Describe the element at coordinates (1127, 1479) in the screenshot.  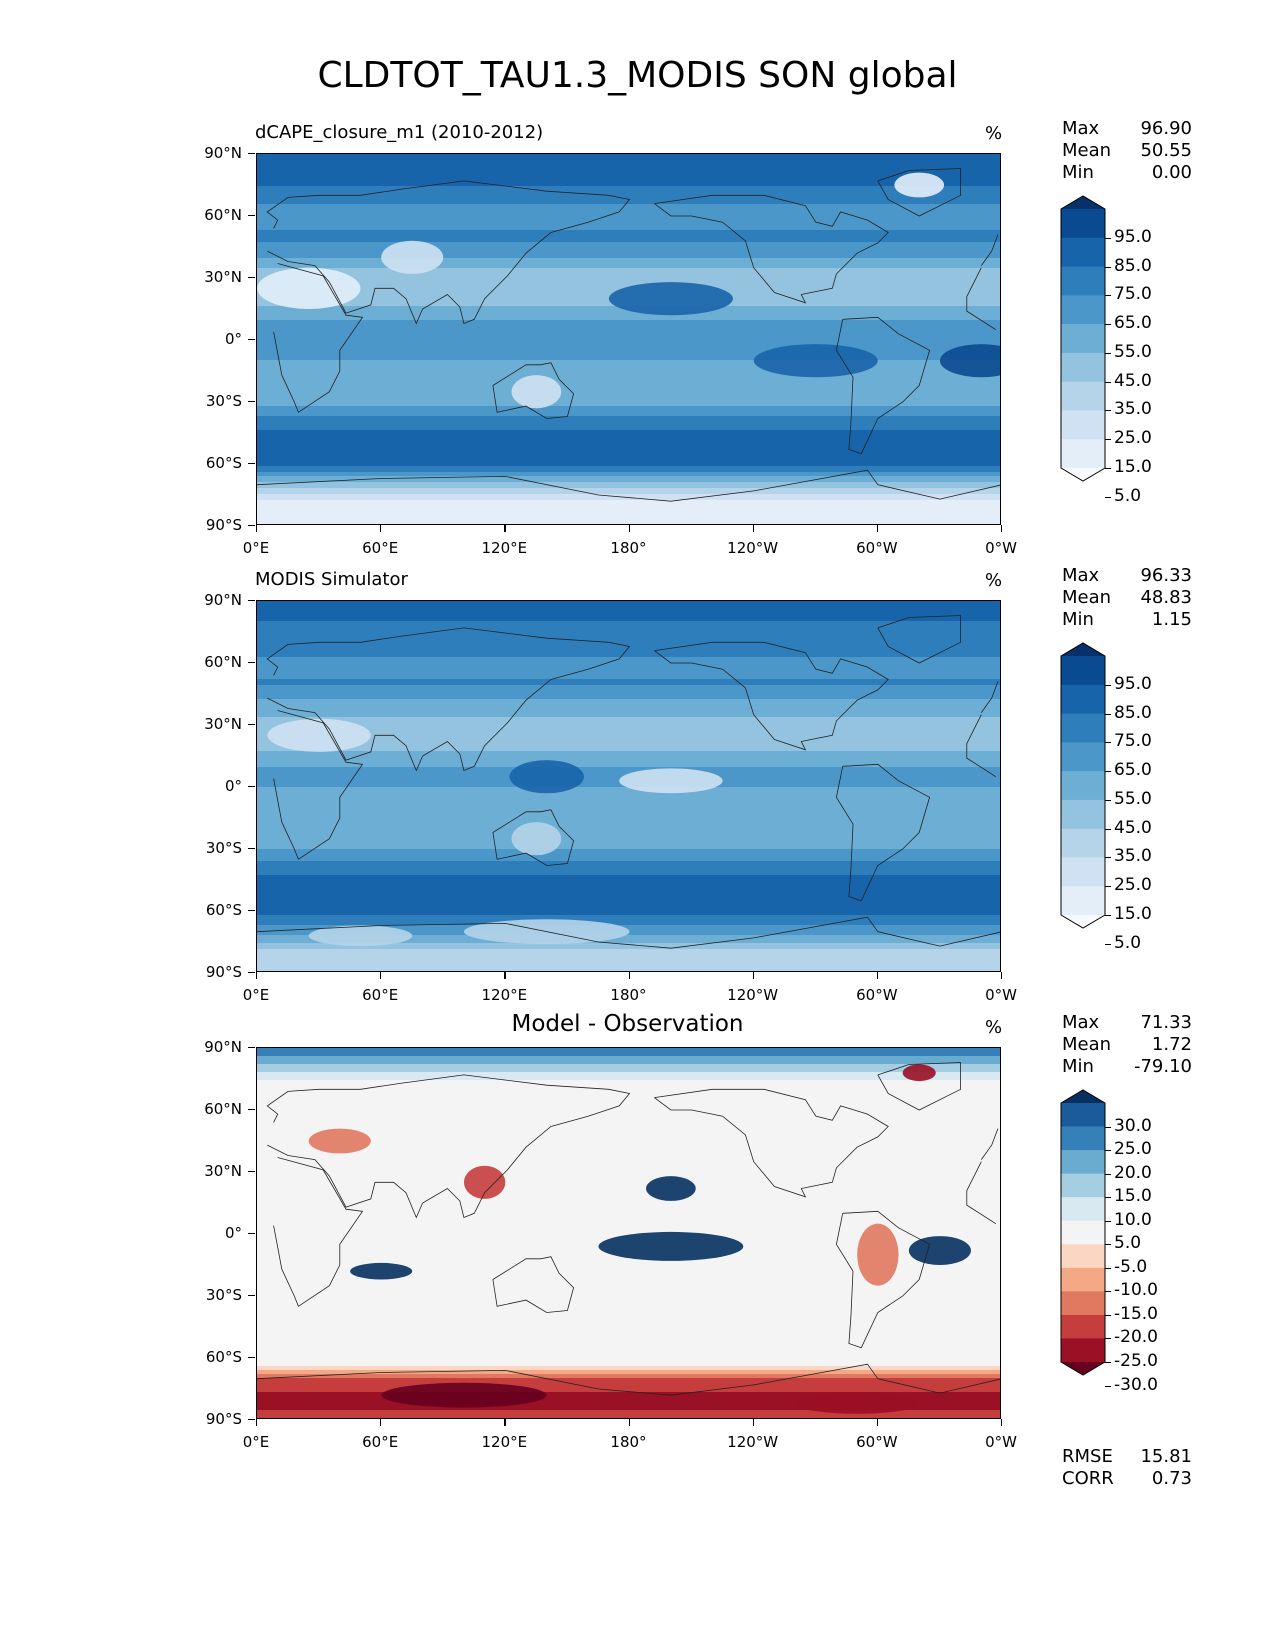
I see `metric-row: CORR 0.73` at that location.